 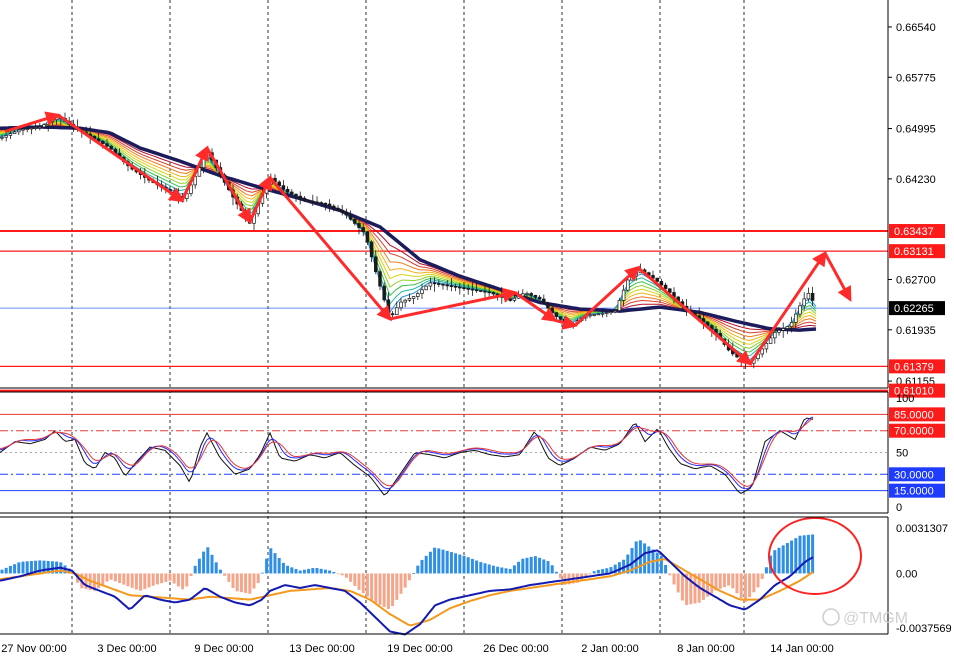 I want to click on oscillator-level-box, so click(x=917, y=474).